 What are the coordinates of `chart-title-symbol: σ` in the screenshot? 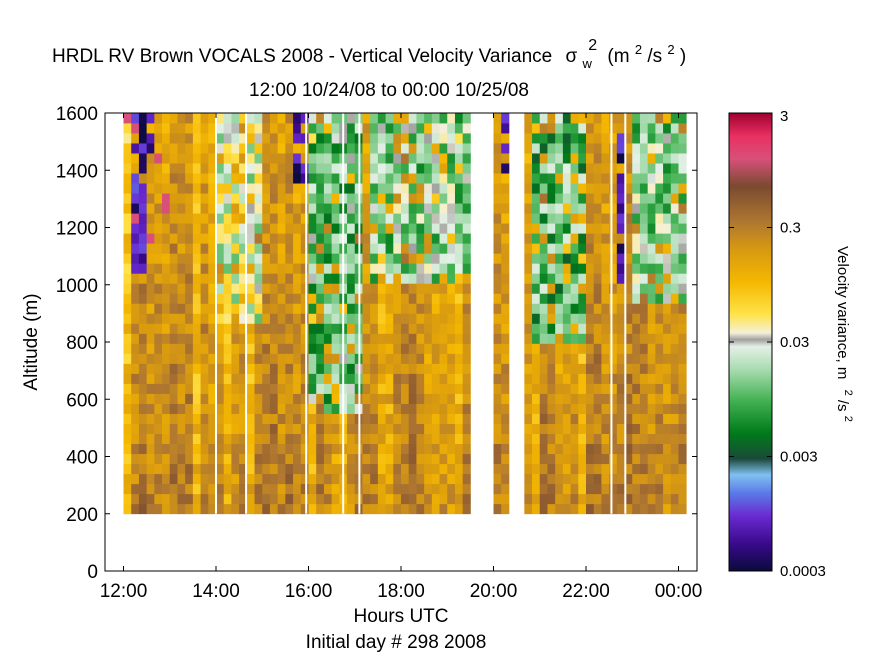 It's located at (572, 56).